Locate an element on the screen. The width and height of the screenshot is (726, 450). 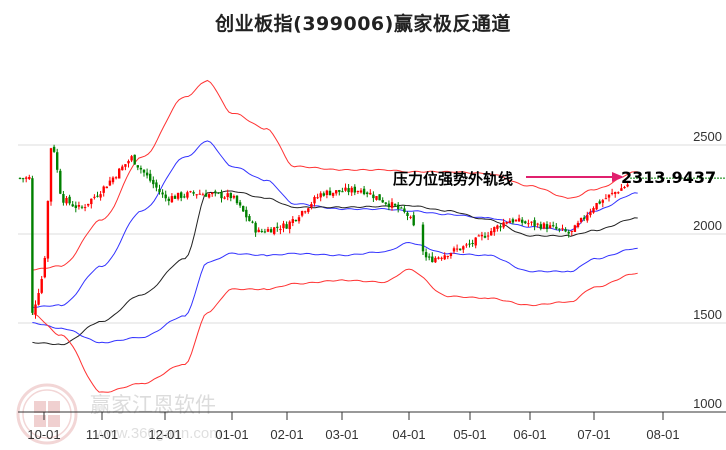
x-tick-label: 07-01 is located at coordinates (593, 434).